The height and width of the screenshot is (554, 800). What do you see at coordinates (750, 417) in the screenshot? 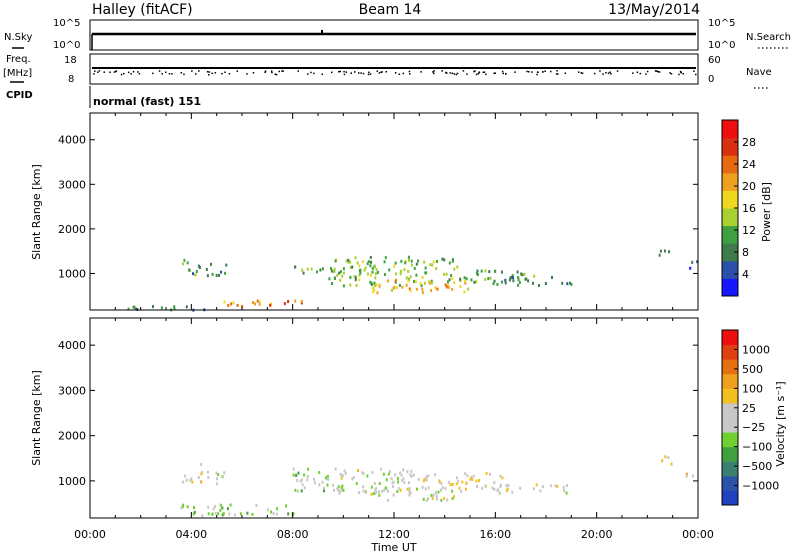
I see `velocity-colorbar: 1000 500 100 25 −25 −100 −500 −1000` at bounding box center [750, 417].